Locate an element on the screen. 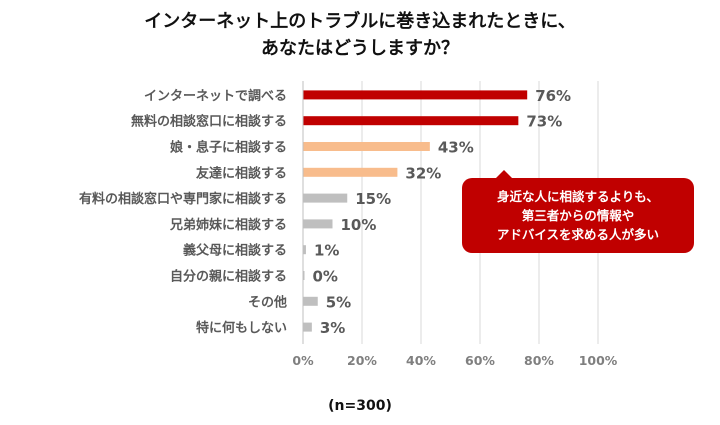 The image size is (720, 425). data-label: 15% is located at coordinates (373, 199).